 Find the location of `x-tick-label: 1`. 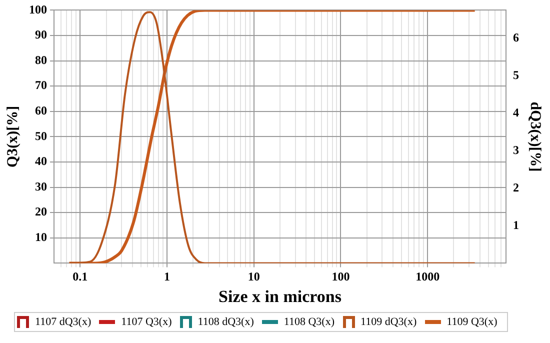

x-tick-label: 1 is located at coordinates (167, 276).